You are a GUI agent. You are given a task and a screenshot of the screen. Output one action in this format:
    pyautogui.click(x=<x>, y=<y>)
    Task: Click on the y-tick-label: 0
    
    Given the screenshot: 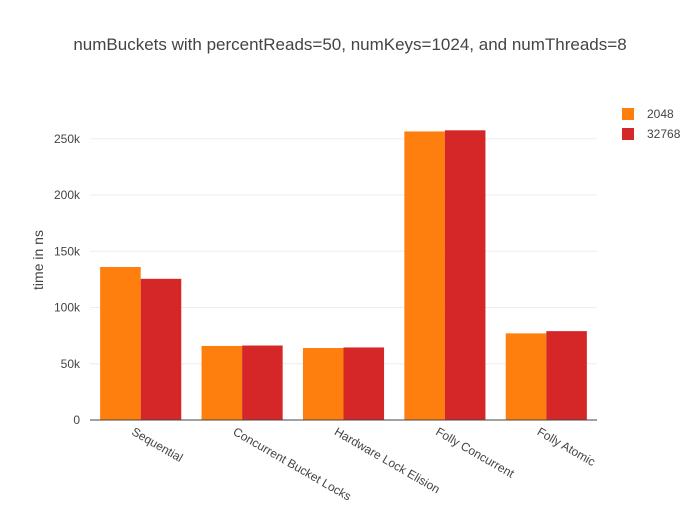 What is the action you would take?
    pyautogui.click(x=76, y=420)
    